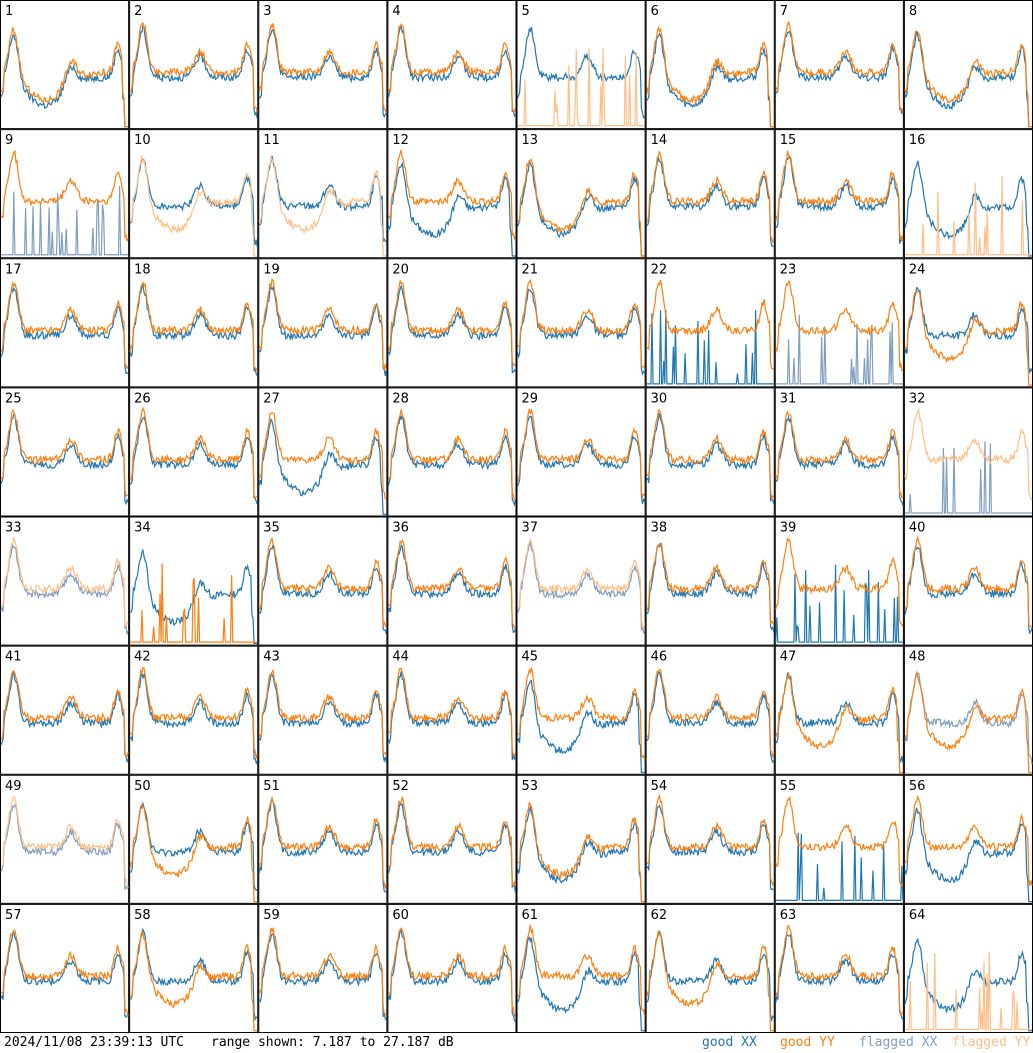 This screenshot has height=1053, width=1033. I want to click on legend-good-yy: good YY, so click(807, 1042).